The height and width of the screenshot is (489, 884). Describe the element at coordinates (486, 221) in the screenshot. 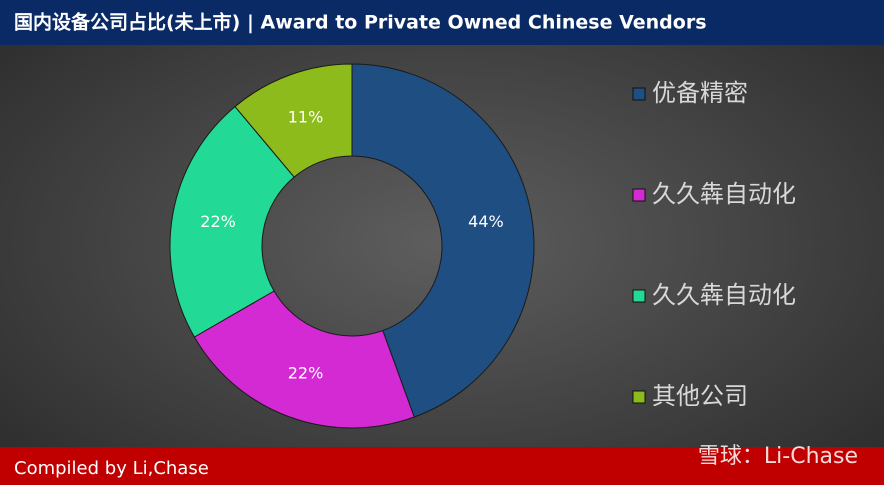

I see `data-label: 44%` at that location.